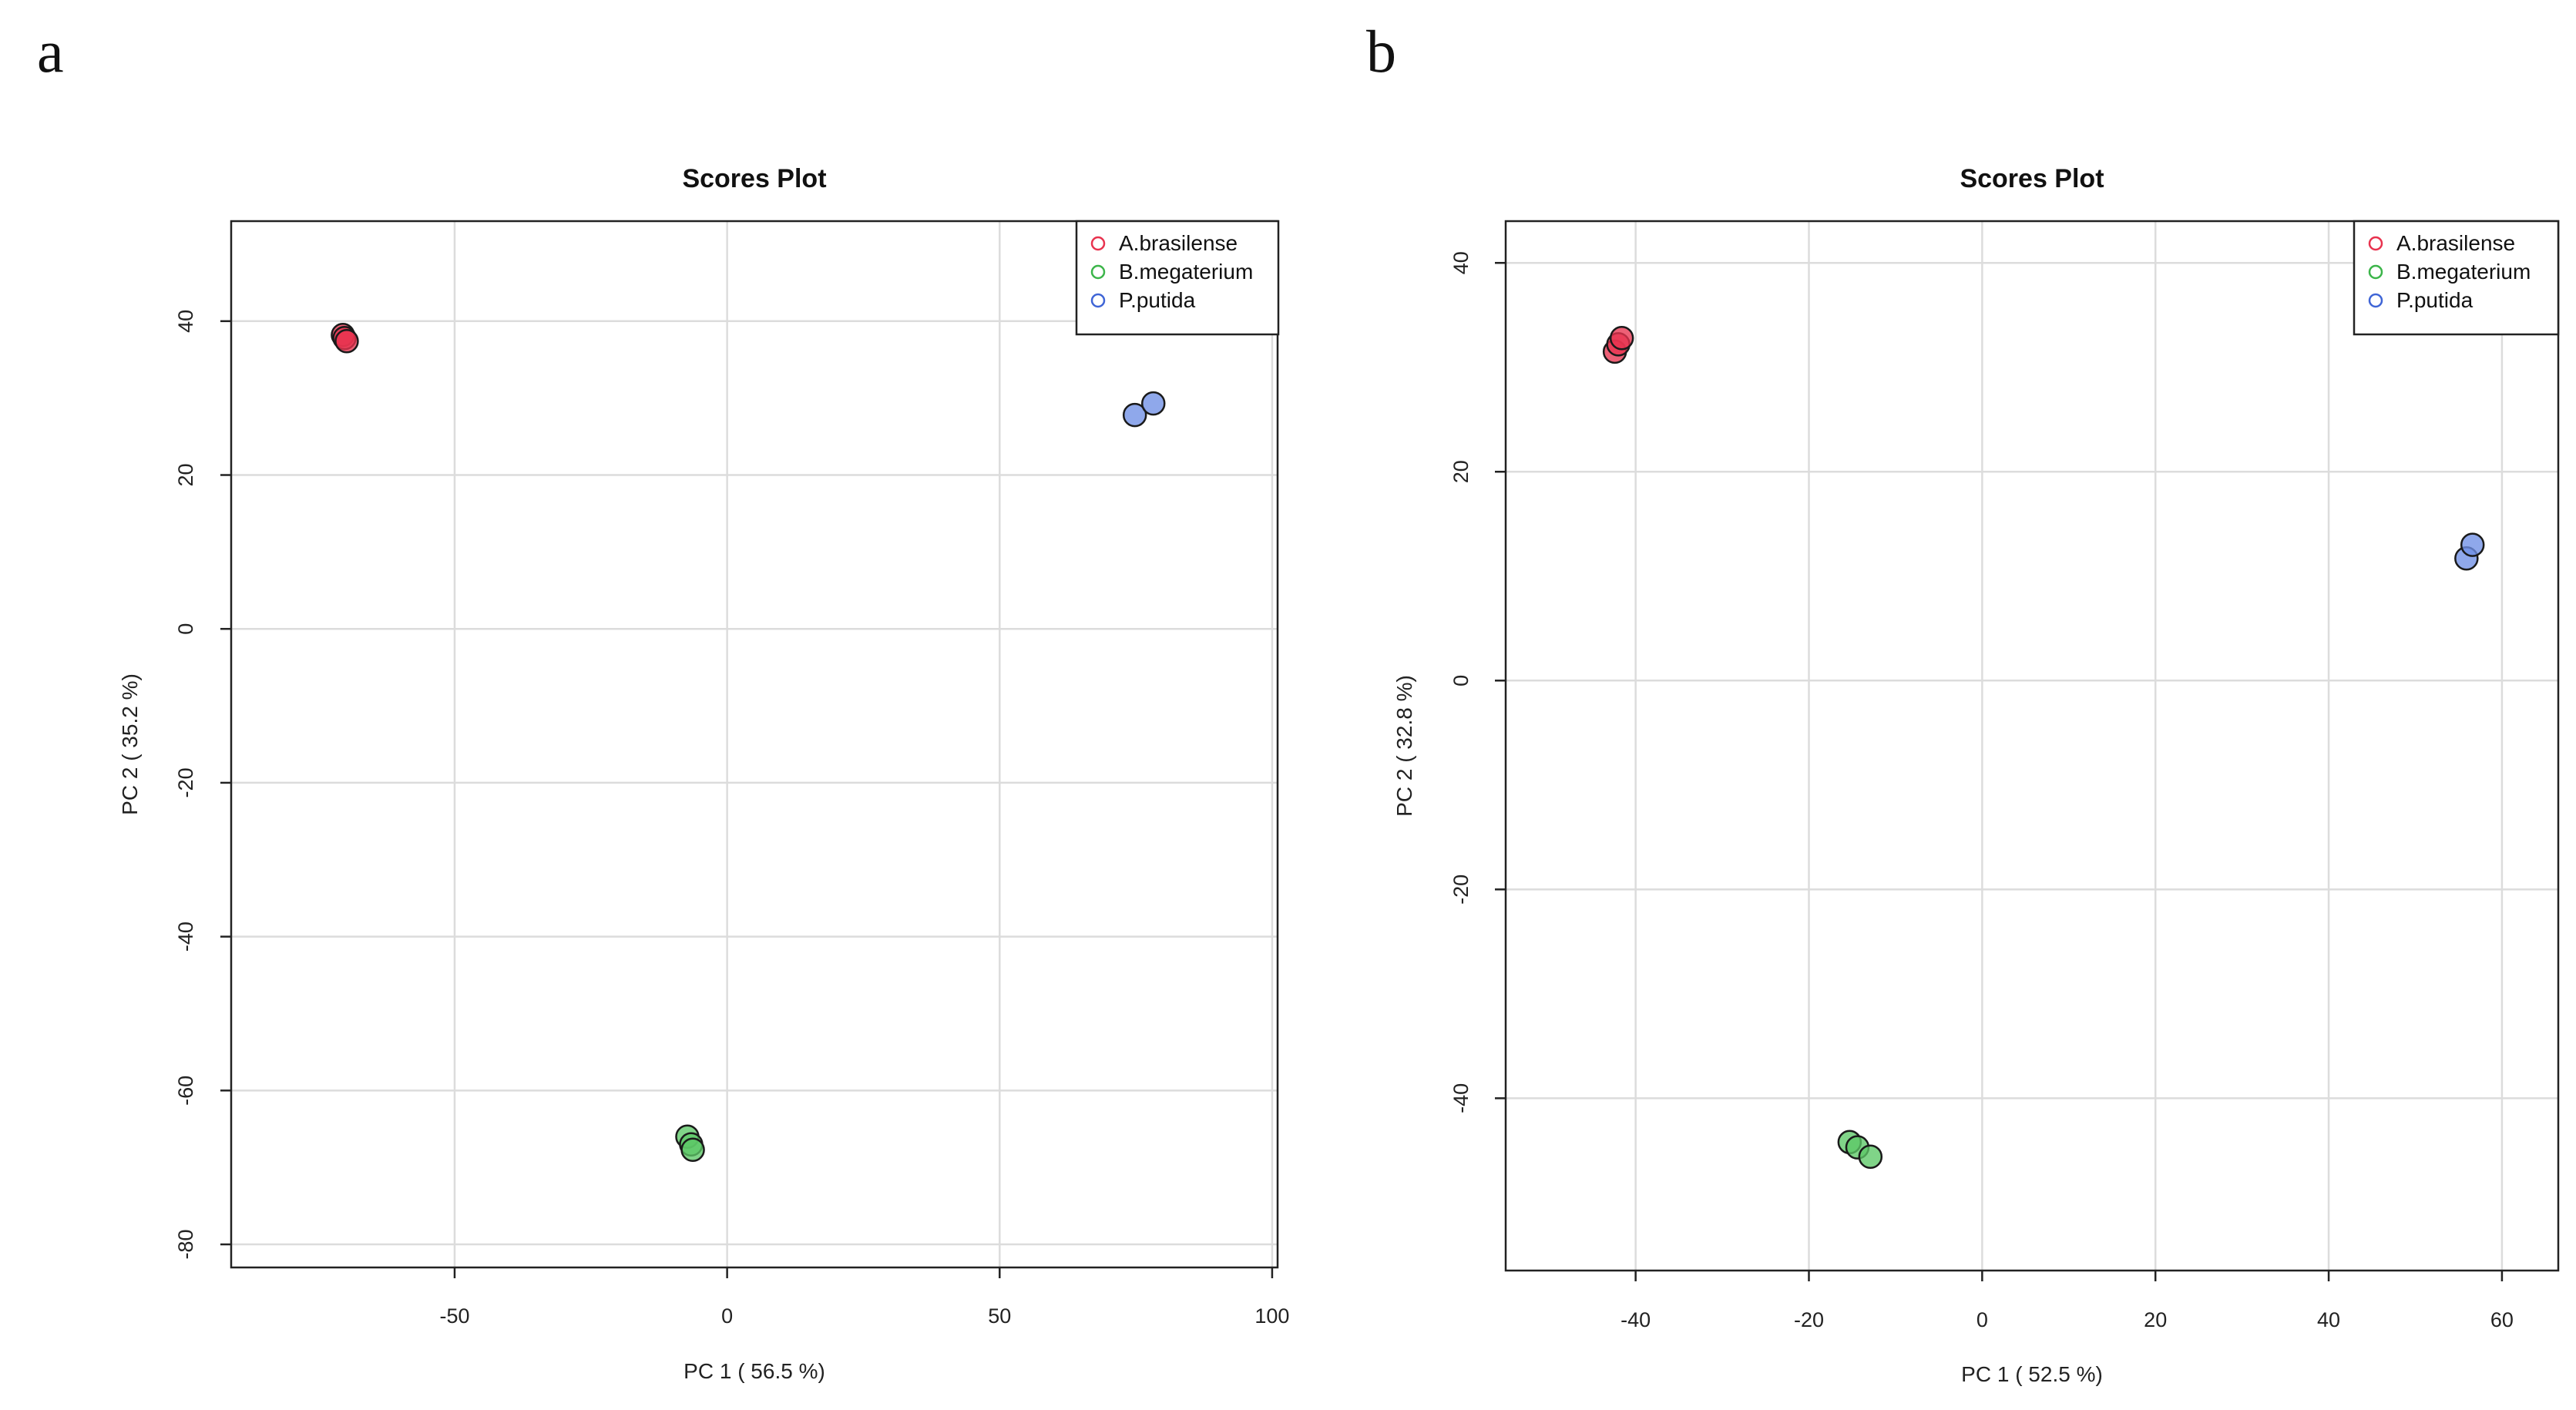  What do you see at coordinates (1381, 51) in the screenshot?
I see `panel-label-b: b` at bounding box center [1381, 51].